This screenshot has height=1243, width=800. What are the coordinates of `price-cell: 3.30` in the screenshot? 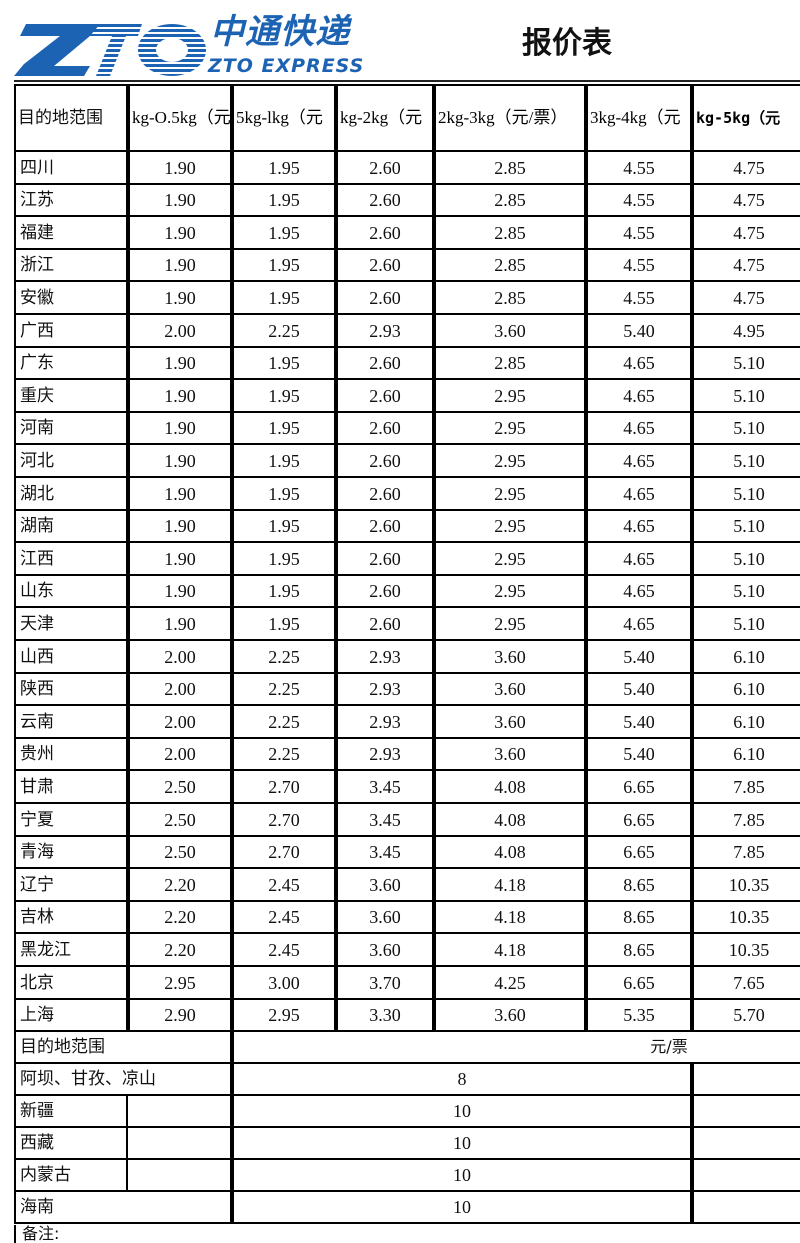 It's located at (385, 1015).